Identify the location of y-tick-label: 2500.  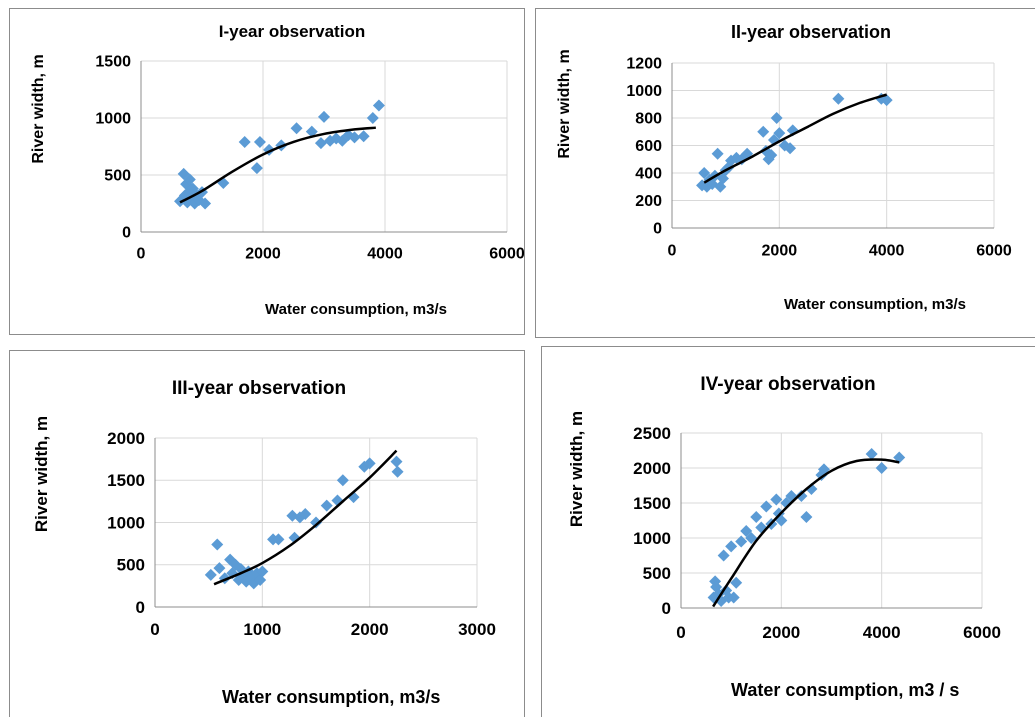
(652, 433).